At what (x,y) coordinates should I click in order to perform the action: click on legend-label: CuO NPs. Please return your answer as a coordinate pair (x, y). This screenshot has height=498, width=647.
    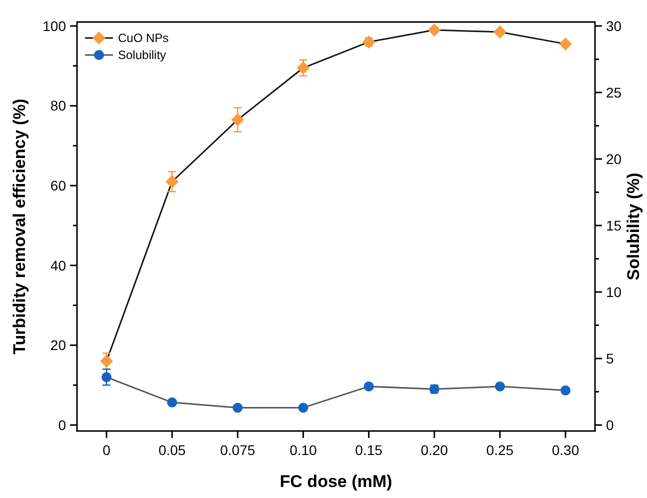
    Looking at the image, I should click on (143, 38).